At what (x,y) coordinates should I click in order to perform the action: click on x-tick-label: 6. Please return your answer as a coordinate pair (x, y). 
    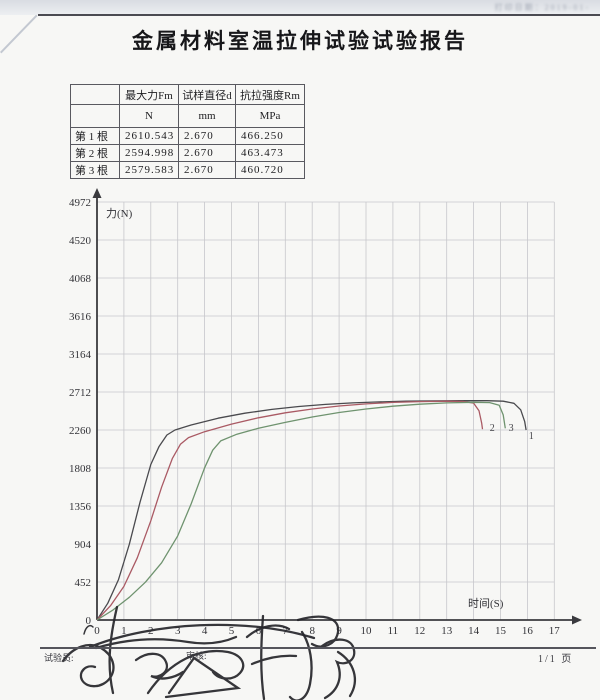
    Looking at the image, I should click on (259, 631).